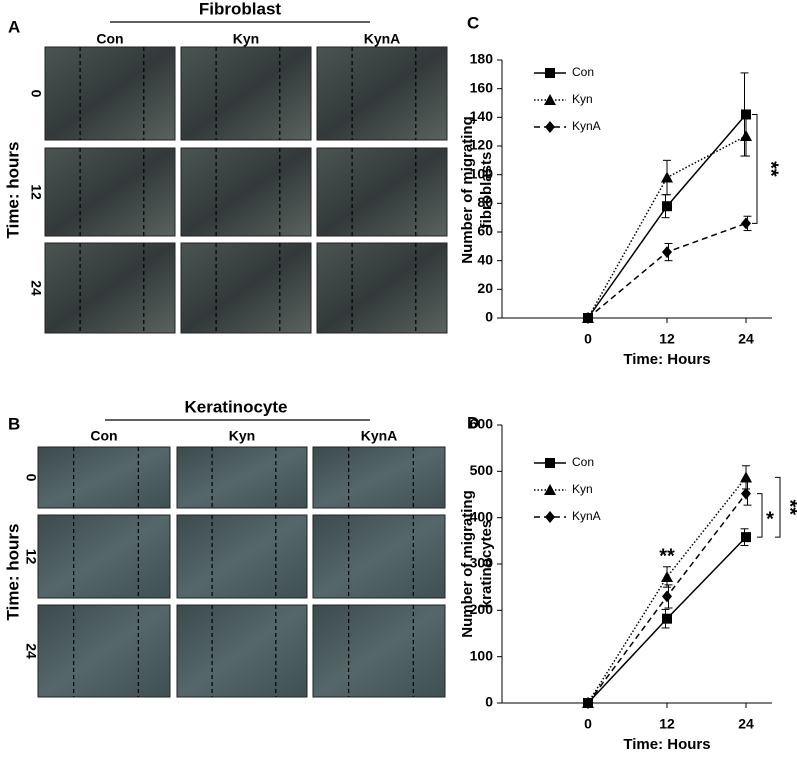  Describe the element at coordinates (485, 259) in the screenshot. I see `y-tick-label: 40` at that location.